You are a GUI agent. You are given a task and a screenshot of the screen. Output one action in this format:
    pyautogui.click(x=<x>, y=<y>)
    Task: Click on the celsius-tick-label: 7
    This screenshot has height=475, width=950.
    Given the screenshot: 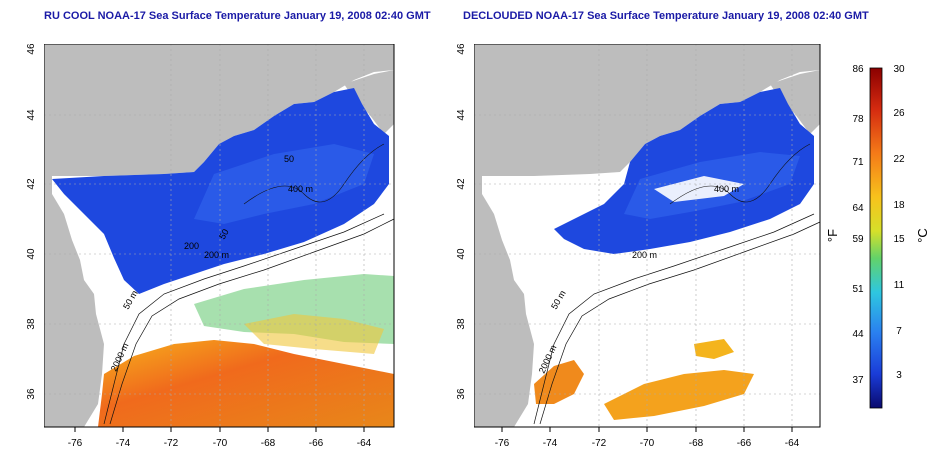 What is the action you would take?
    pyautogui.click(x=899, y=331)
    